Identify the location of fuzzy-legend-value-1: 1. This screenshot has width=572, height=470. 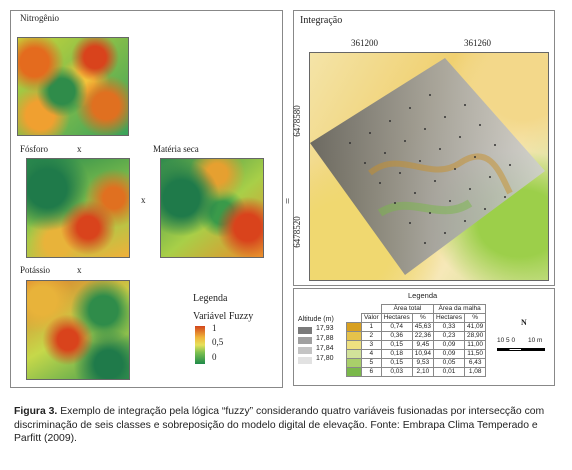
(214, 328).